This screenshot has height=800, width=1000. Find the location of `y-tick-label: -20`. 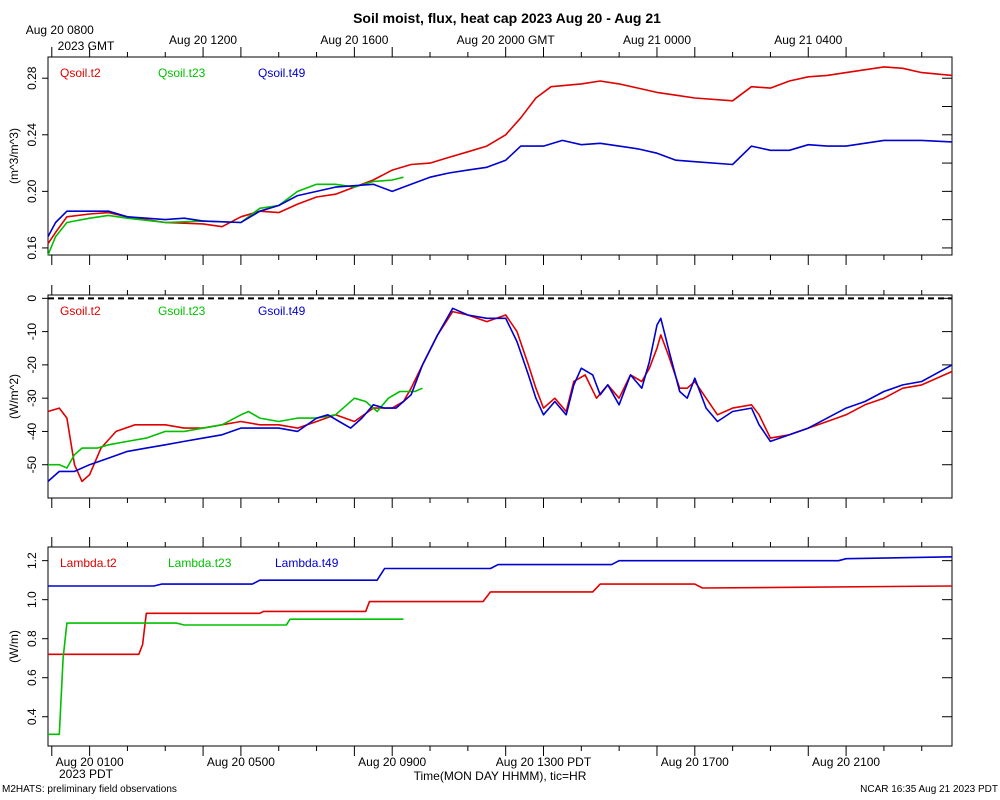

y-tick-label: -20 is located at coordinates (32, 365).